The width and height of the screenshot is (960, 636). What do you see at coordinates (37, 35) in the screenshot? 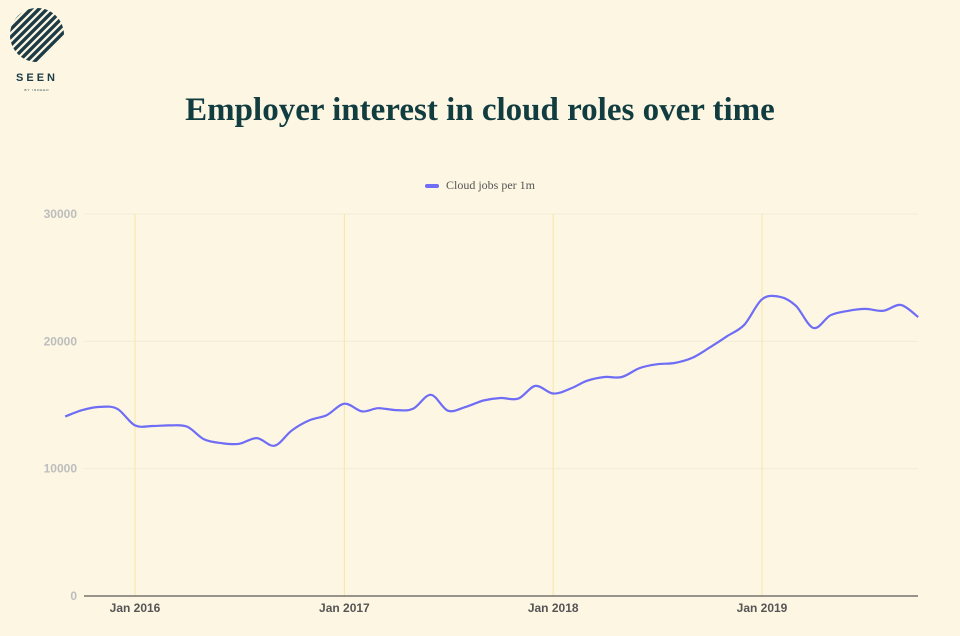
I see `logo-mark` at bounding box center [37, 35].